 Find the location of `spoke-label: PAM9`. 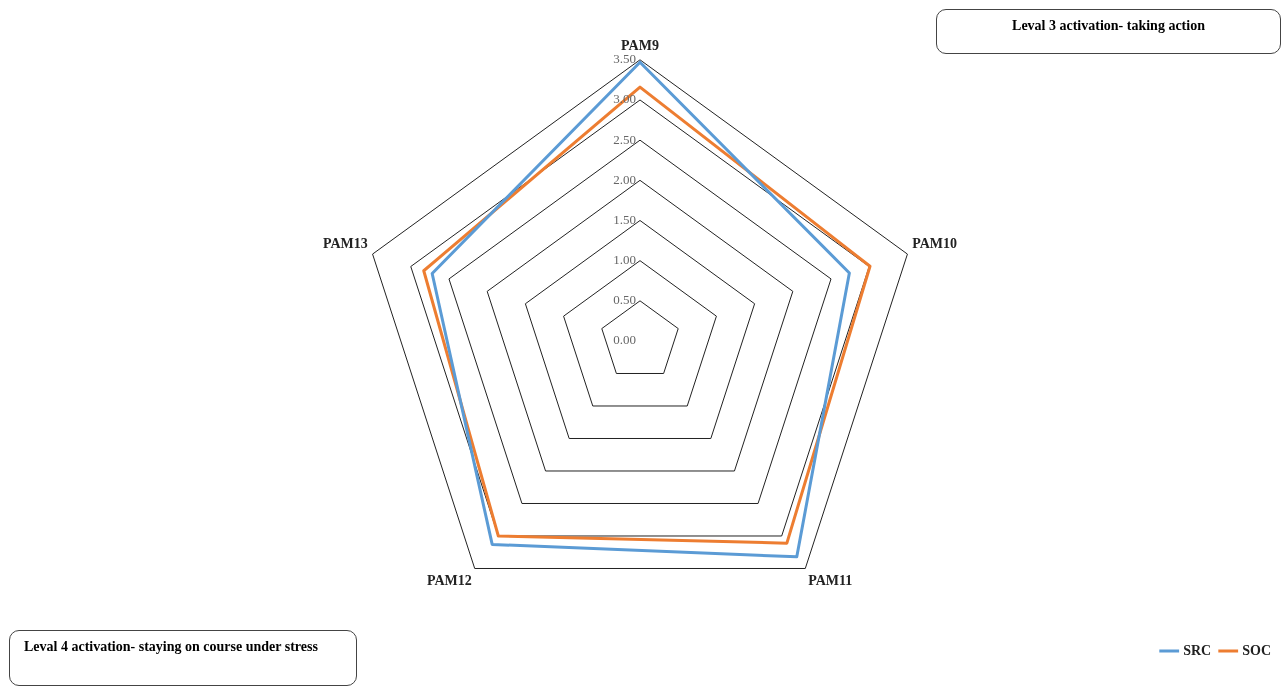

spoke-label: PAM9 is located at coordinates (640, 46).